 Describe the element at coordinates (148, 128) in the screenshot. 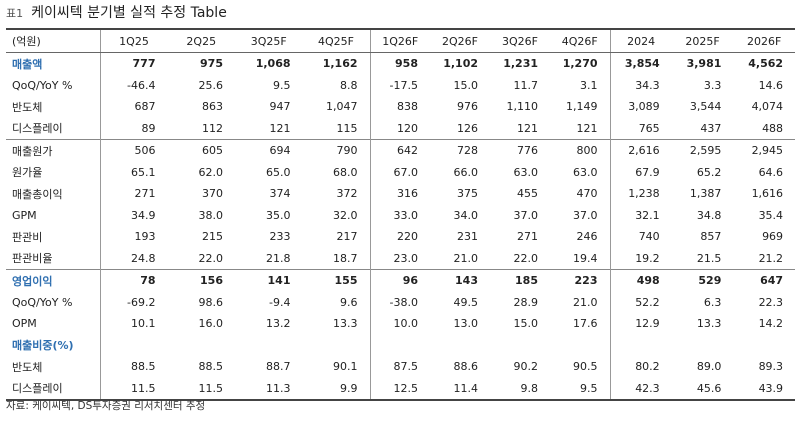

I see `cell: 89` at that location.